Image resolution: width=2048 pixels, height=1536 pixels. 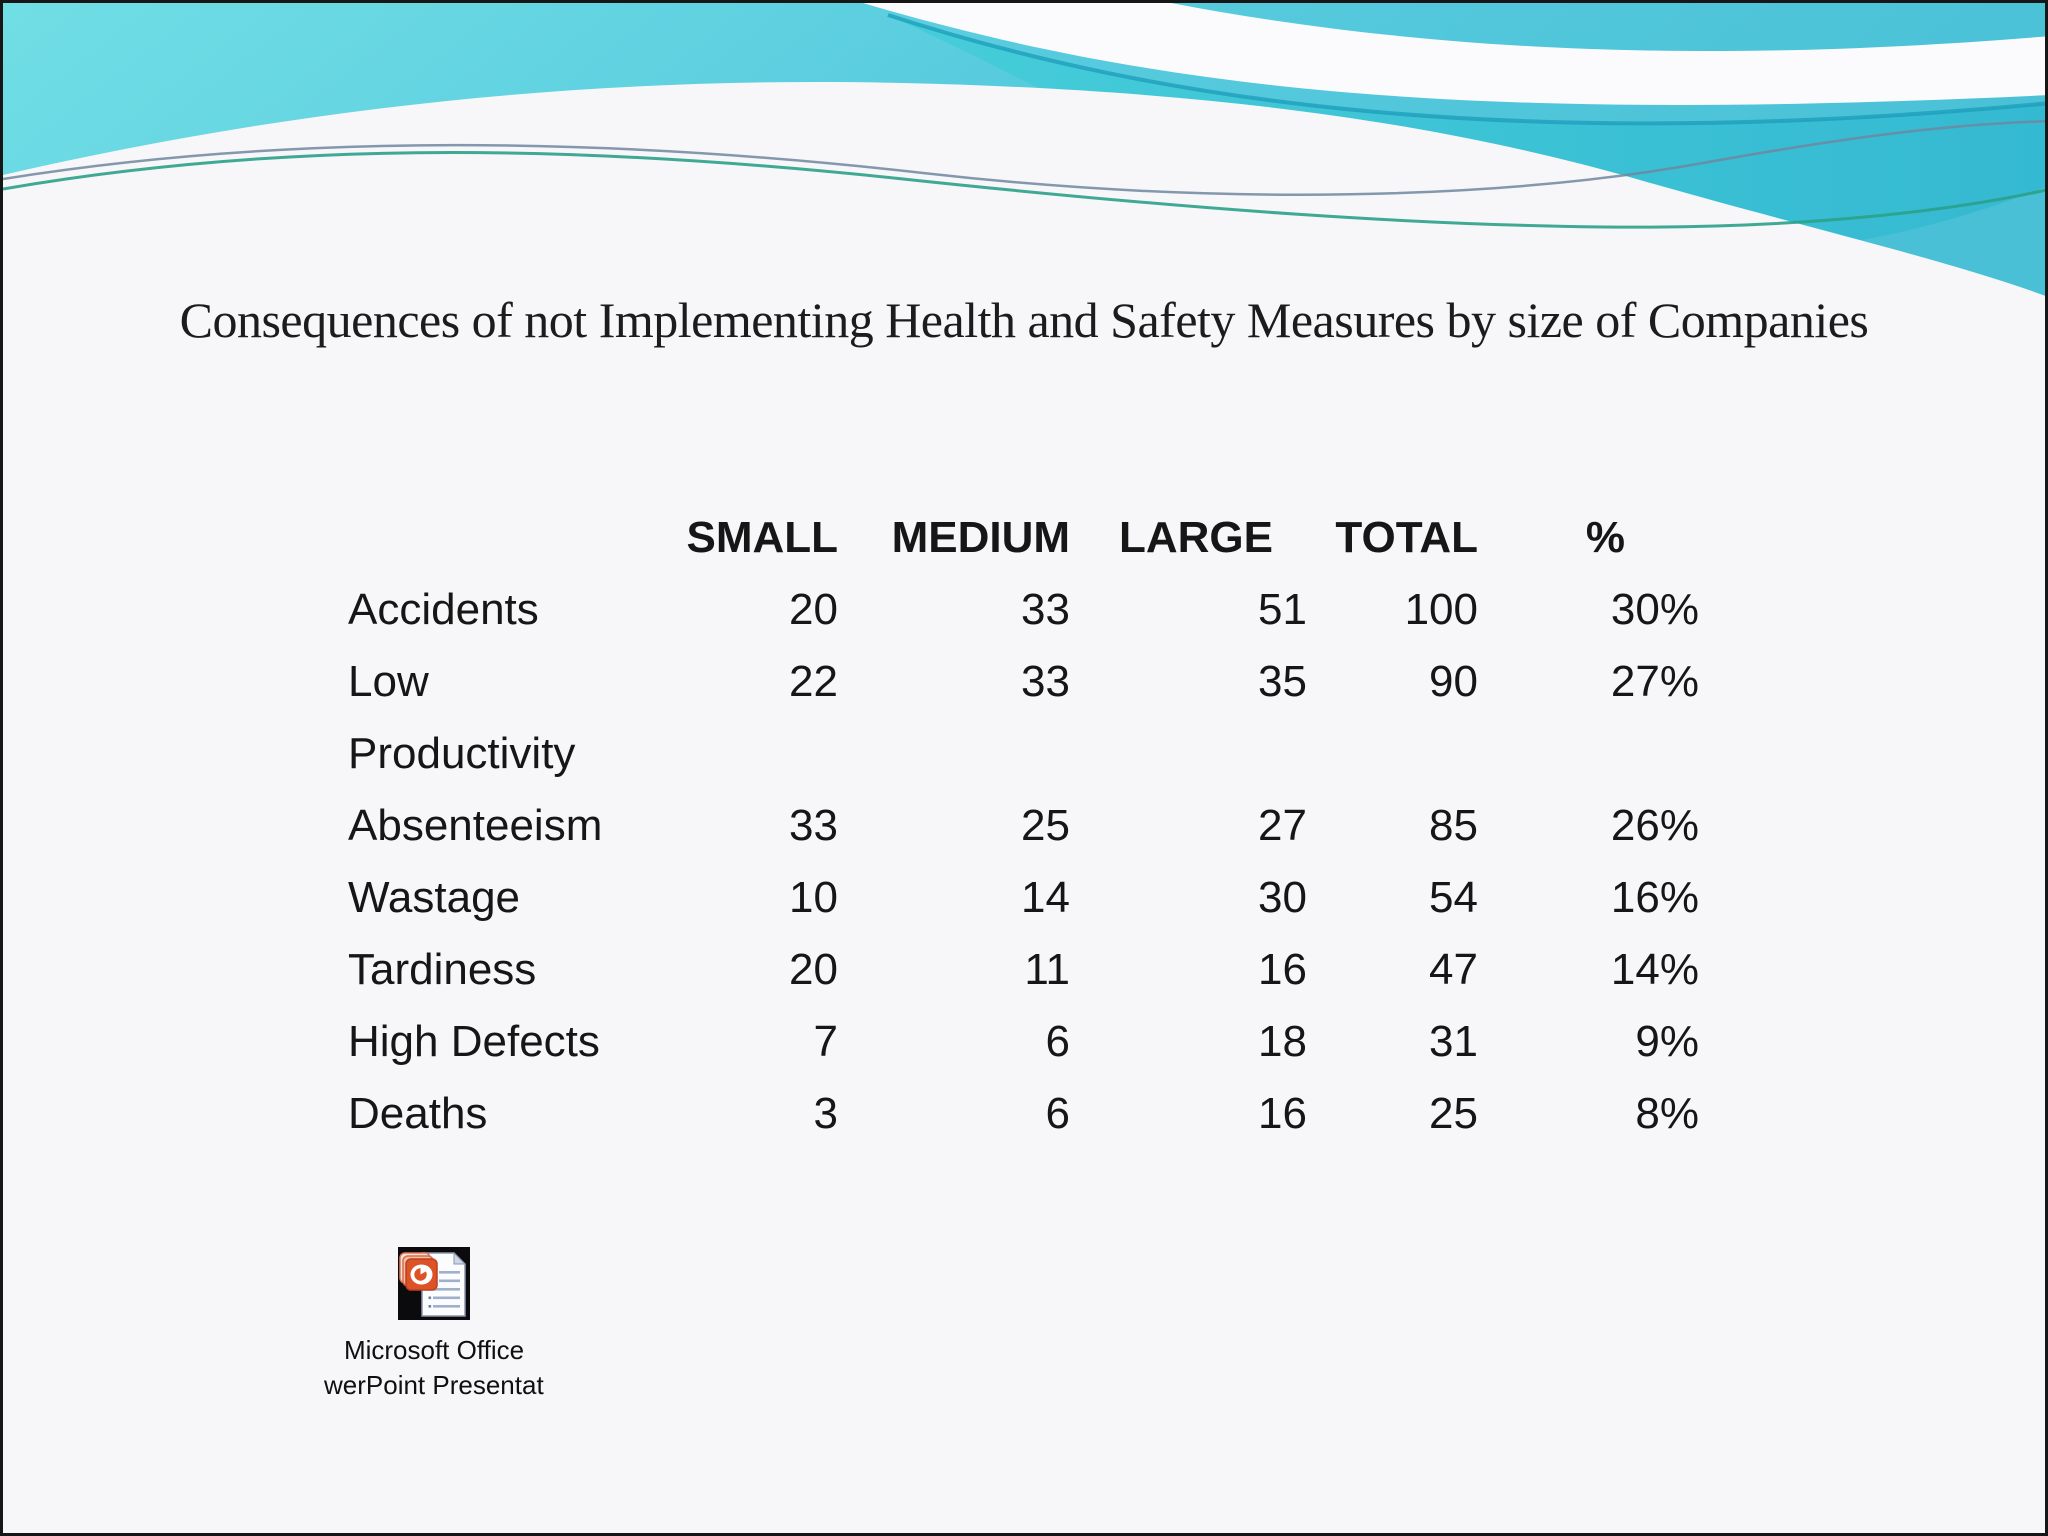 I want to click on table-header-row: SMALL MEDIUM LARGE TOTAL %, so click(x=1023, y=538).